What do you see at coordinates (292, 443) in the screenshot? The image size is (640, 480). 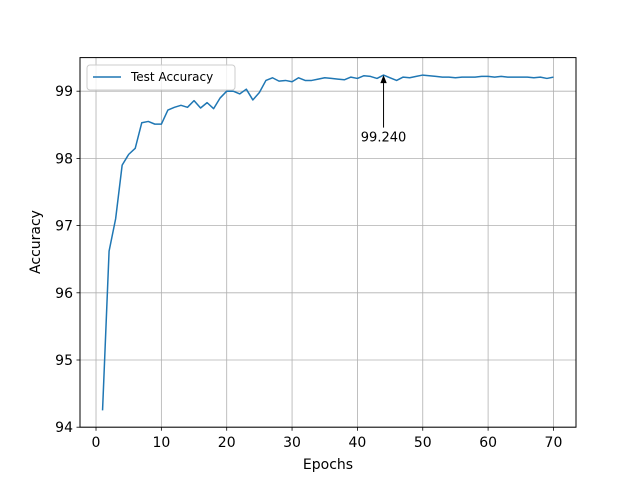 I see `x-tick-label: 30` at bounding box center [292, 443].